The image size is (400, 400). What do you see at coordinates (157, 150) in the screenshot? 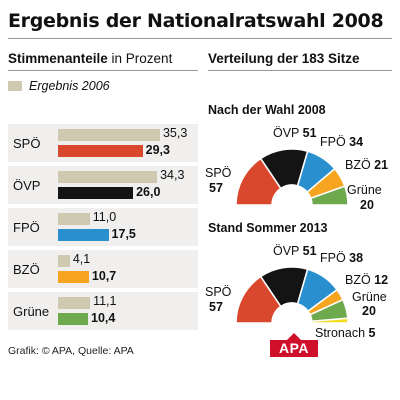
I see `bar-value-2008: 29,3` at bounding box center [157, 150].